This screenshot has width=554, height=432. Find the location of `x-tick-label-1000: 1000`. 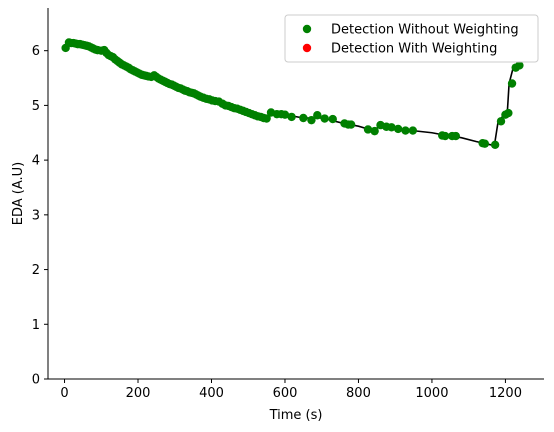

x-tick-label-1000: 1000 is located at coordinates (431, 393).